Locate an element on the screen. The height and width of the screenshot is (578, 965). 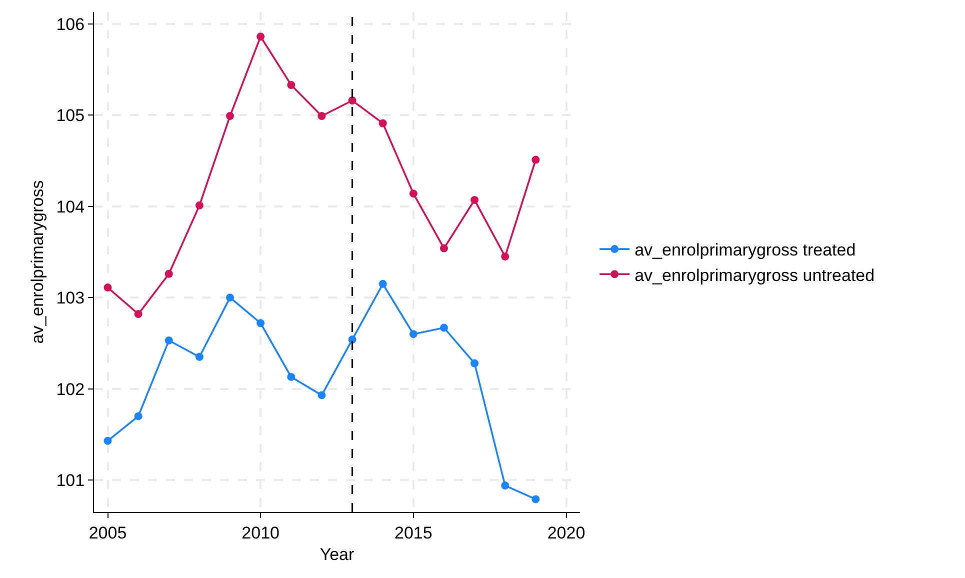
x-axis-title: Year is located at coordinates (337, 554).